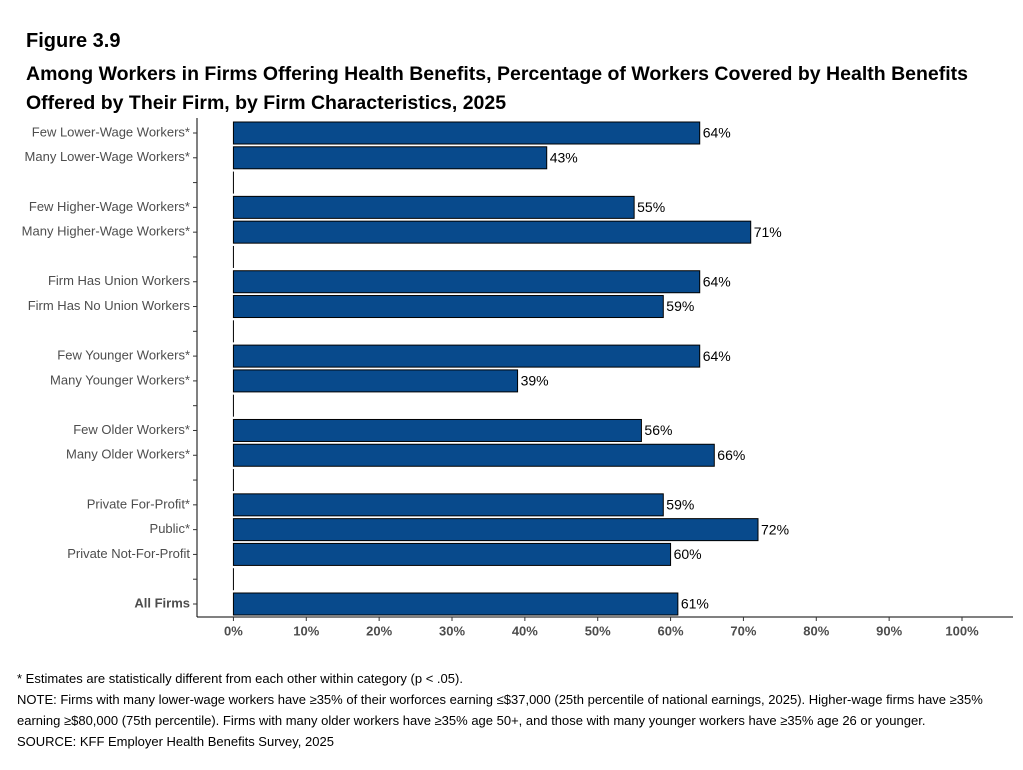  Describe the element at coordinates (73, 41) in the screenshot. I see `figure-label: Figure 3.9` at that location.